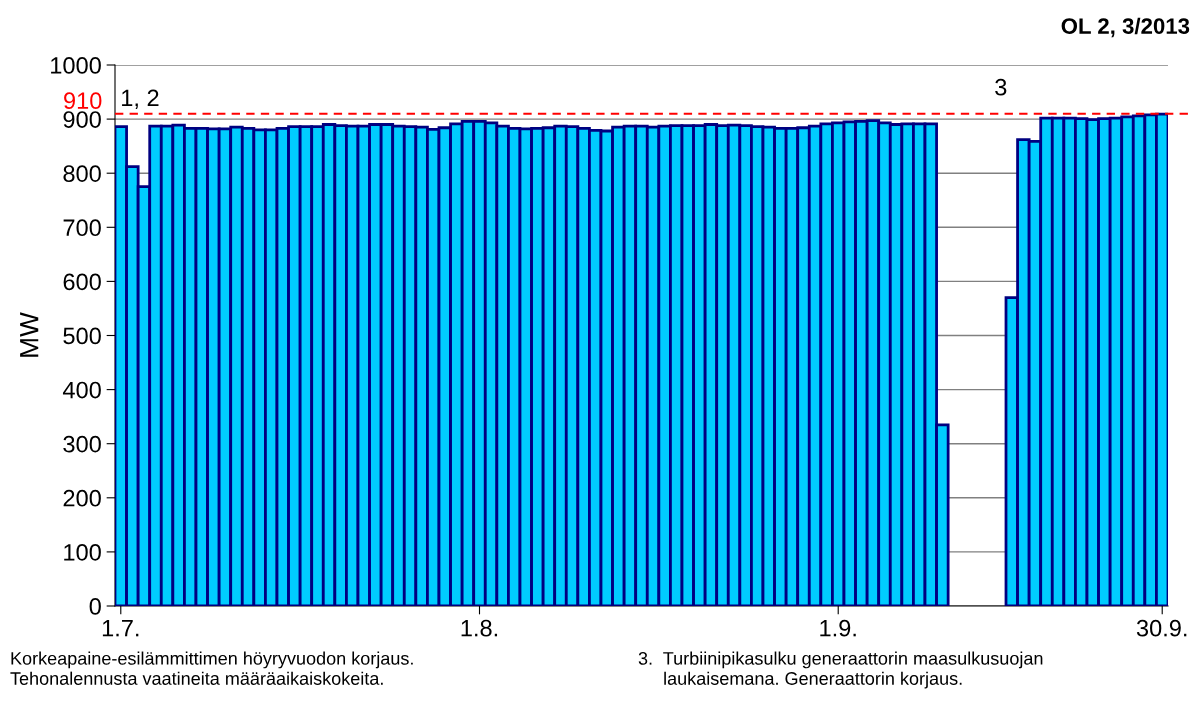 The image size is (1202, 715). I want to click on ref-line-label: 910, so click(83, 101).